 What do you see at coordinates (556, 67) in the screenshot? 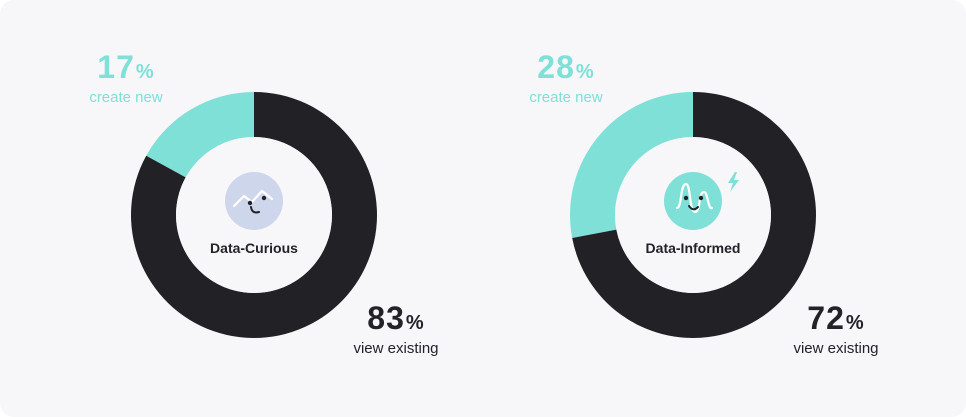
I see `create-new-percent: 28` at bounding box center [556, 67].